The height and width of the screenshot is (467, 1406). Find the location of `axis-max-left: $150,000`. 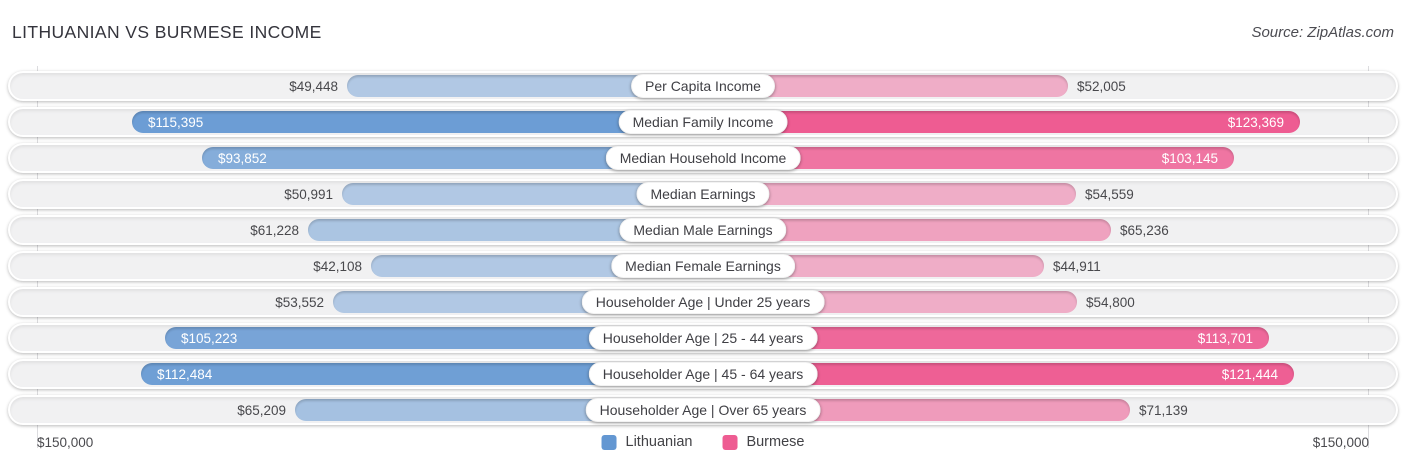

axis-max-left: $150,000 is located at coordinates (65, 442).